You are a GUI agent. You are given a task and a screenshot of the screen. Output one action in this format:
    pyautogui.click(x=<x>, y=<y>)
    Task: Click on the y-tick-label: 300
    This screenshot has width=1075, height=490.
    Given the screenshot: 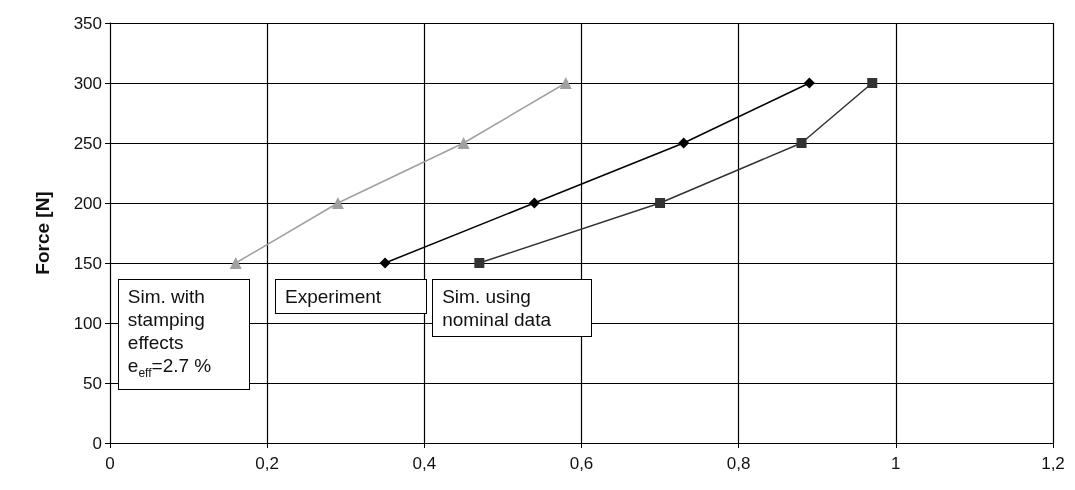 What is the action you would take?
    pyautogui.click(x=87, y=83)
    